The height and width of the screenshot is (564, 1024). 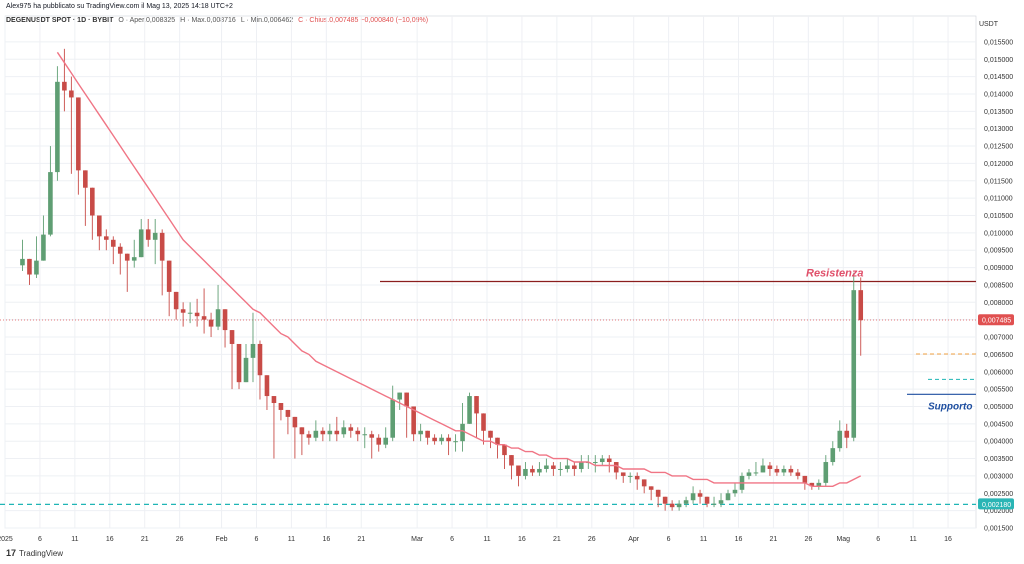 What do you see at coordinates (60, 20) in the screenshot?
I see `symbol-ticker: DEGENUSDT SPOT · 1D · BYBIT` at bounding box center [60, 20].